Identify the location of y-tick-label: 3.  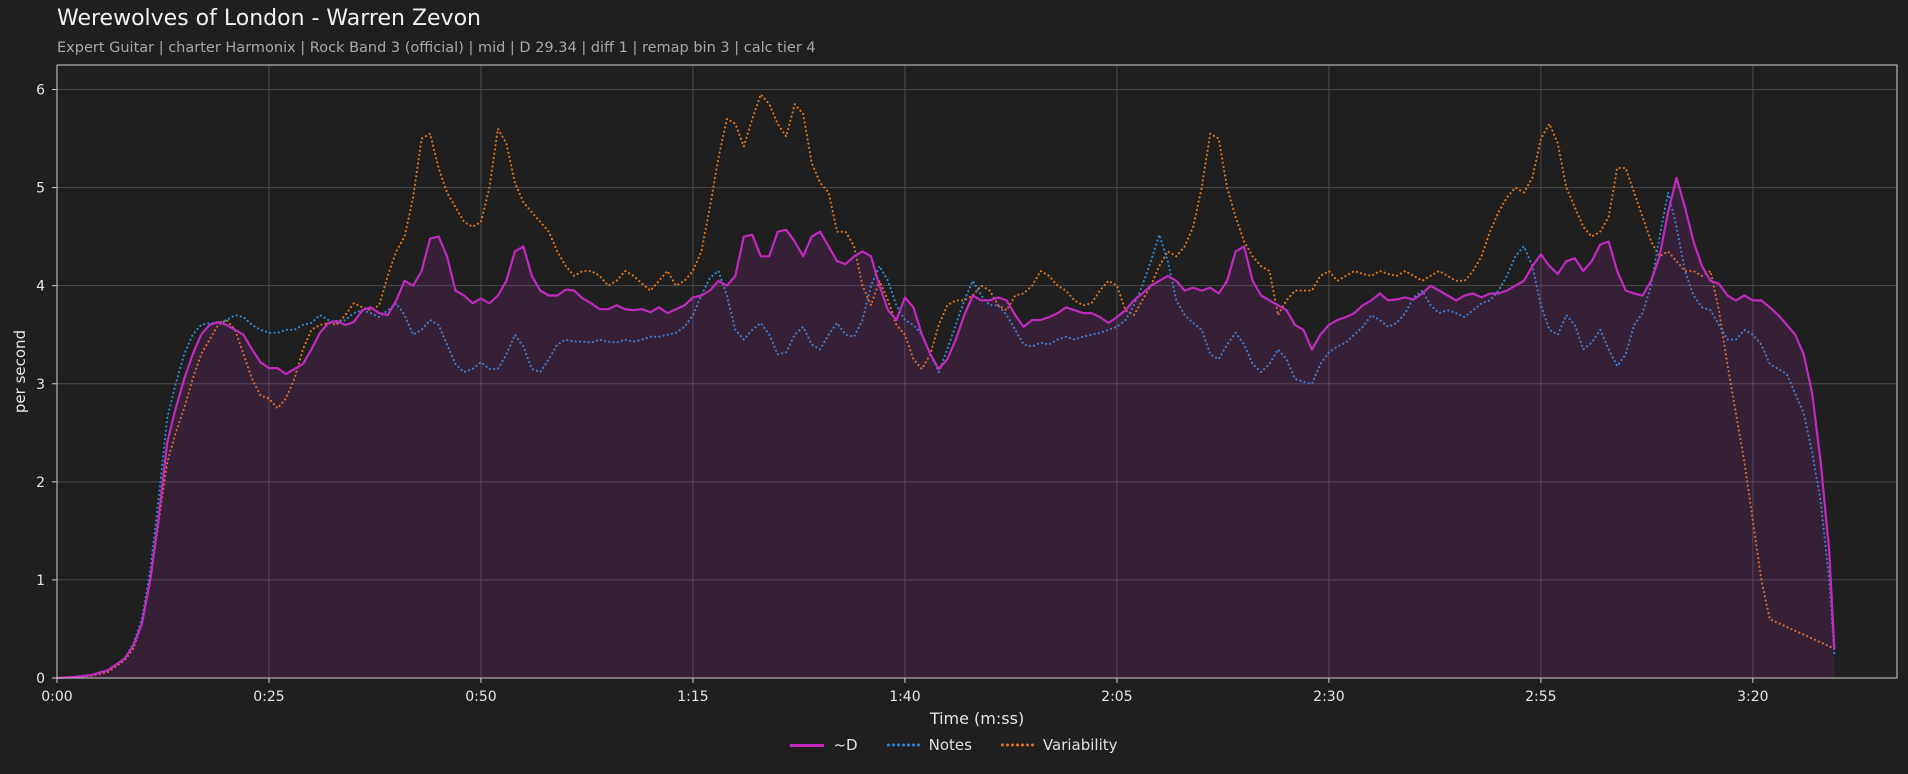
(40, 385).